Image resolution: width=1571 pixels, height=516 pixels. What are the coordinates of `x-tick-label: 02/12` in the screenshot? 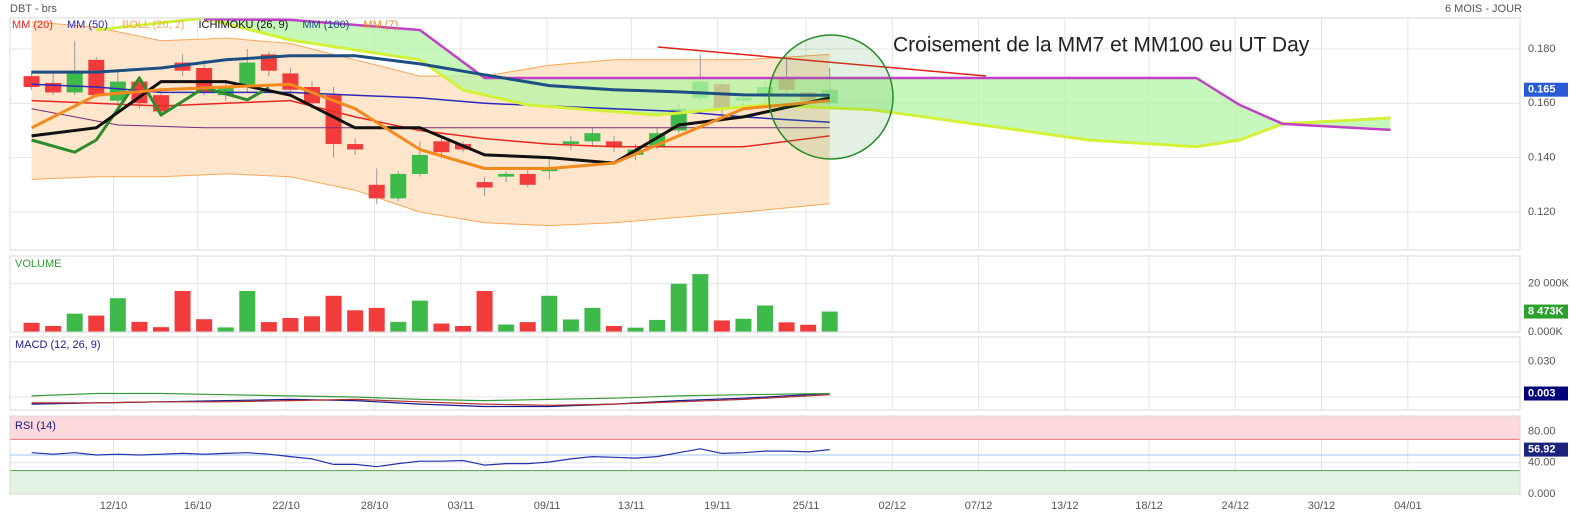 It's located at (893, 506).